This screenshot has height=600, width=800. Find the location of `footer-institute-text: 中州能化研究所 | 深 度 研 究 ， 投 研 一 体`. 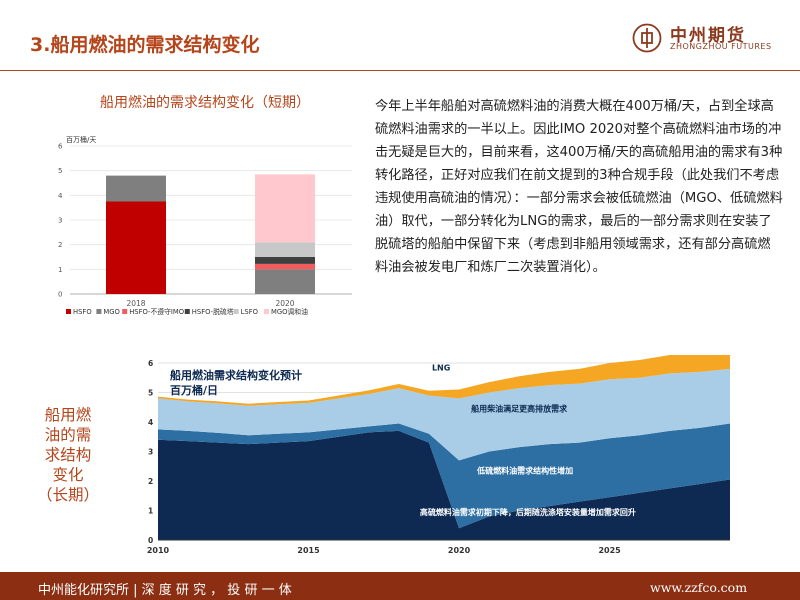

footer-institute-text: 中州能化研究所 | 深 度 研 究 ， 投 研 一 体 is located at coordinates (165, 590).